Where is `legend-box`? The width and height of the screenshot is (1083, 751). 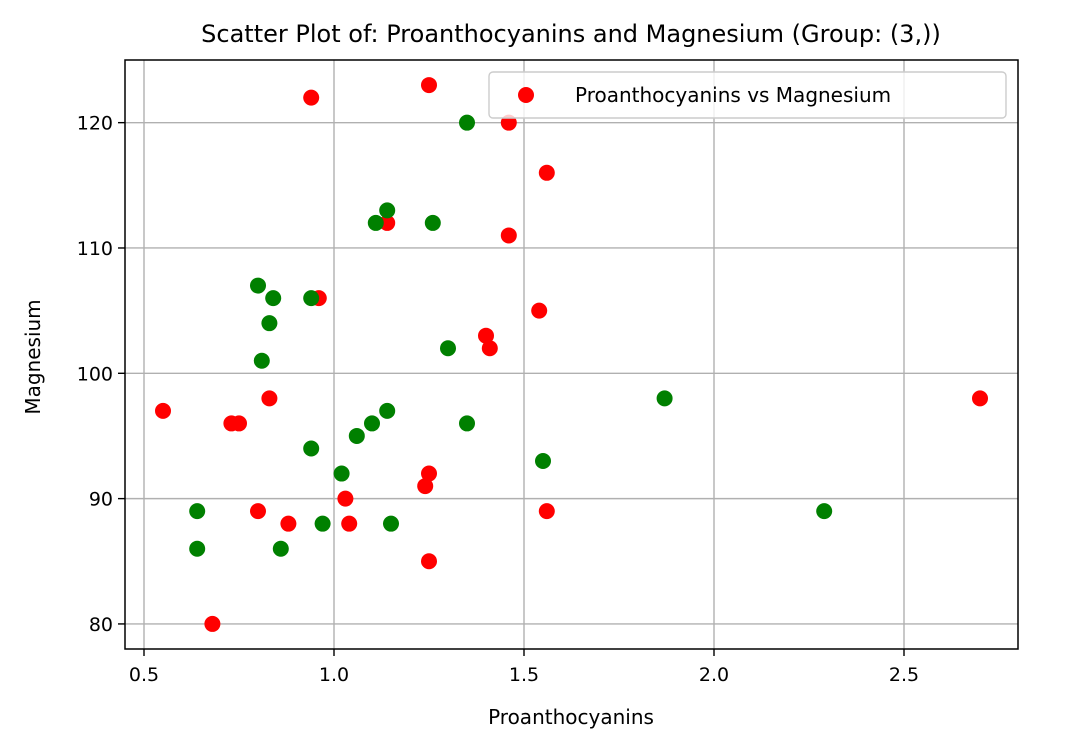 legend-box is located at coordinates (747, 95).